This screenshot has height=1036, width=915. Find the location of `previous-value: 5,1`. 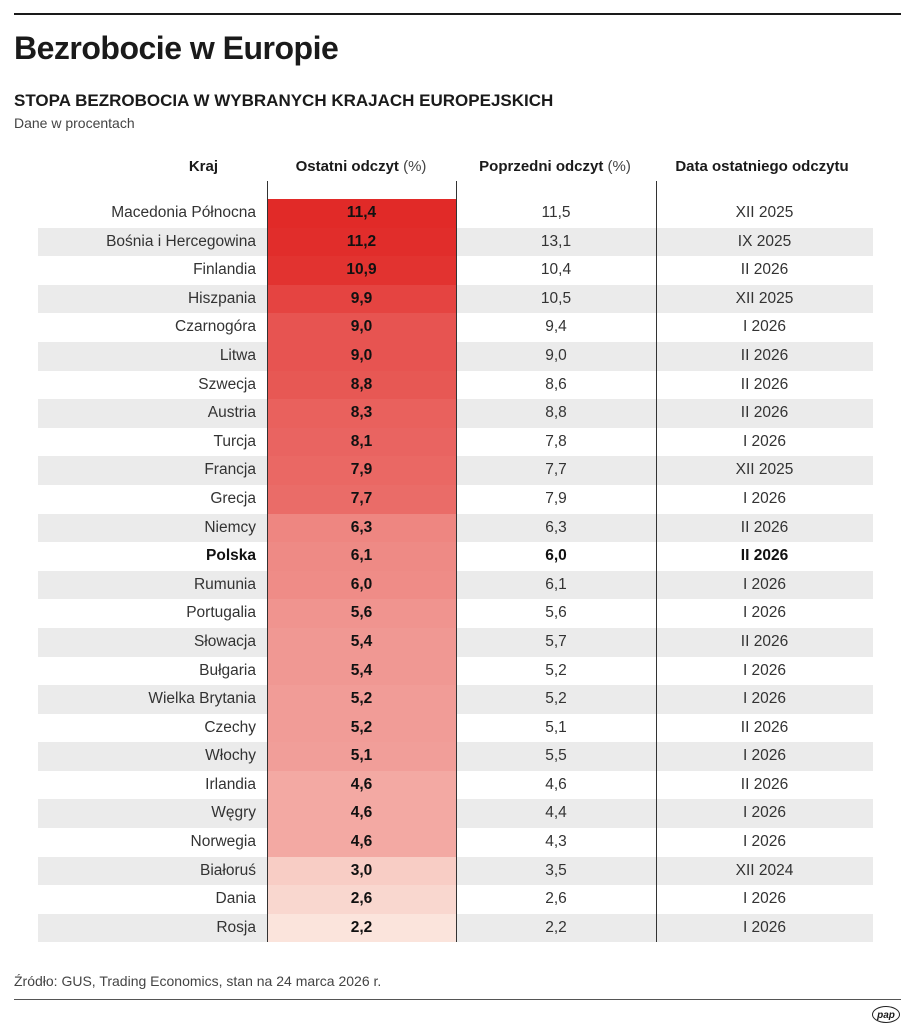

previous-value: 5,1 is located at coordinates (556, 727).